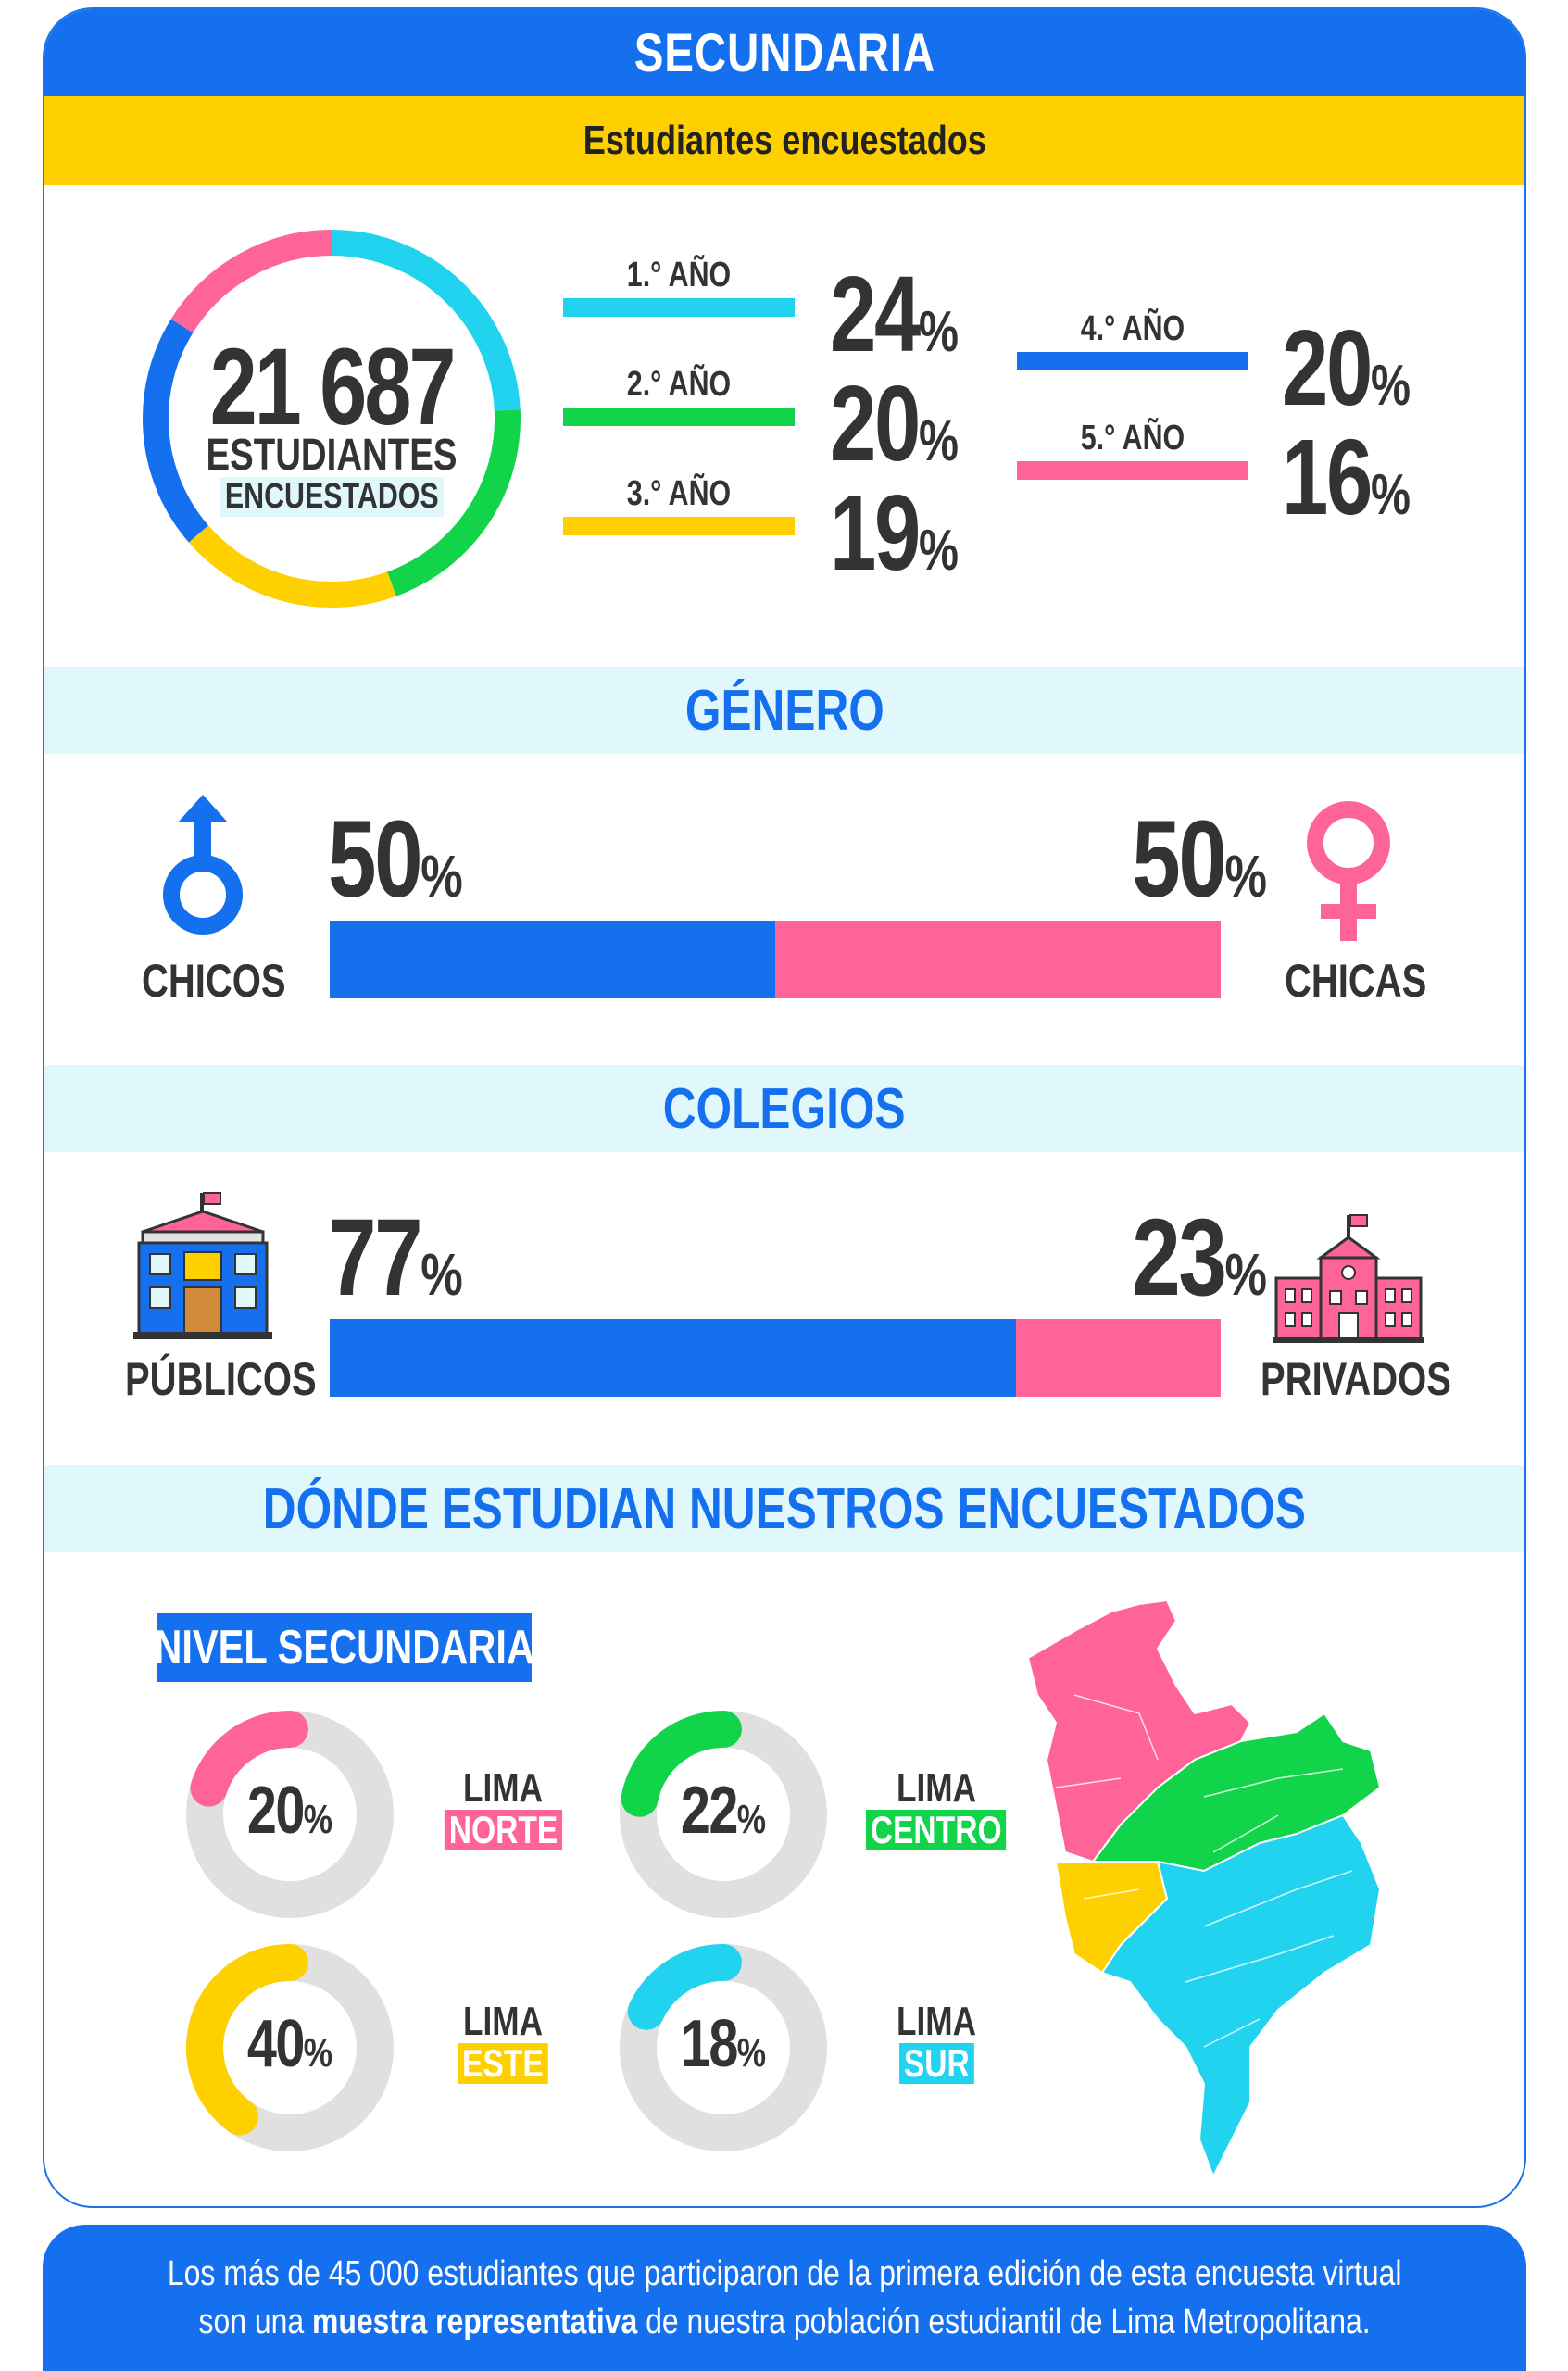  Describe the element at coordinates (1356, 981) in the screenshot. I see `girls-label: CHICAS` at that location.